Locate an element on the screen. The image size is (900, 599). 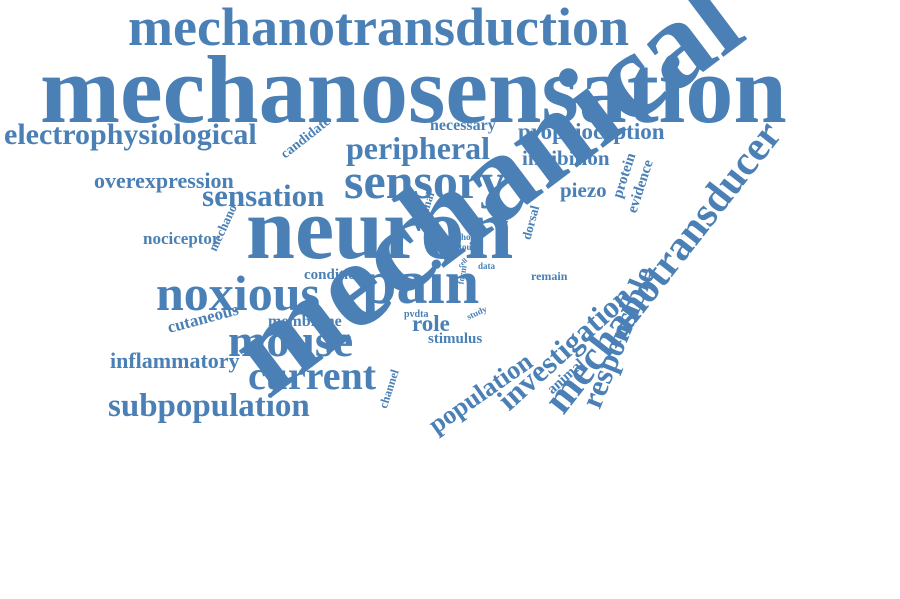
word-overexpression: overexpression is located at coordinates (164, 180).